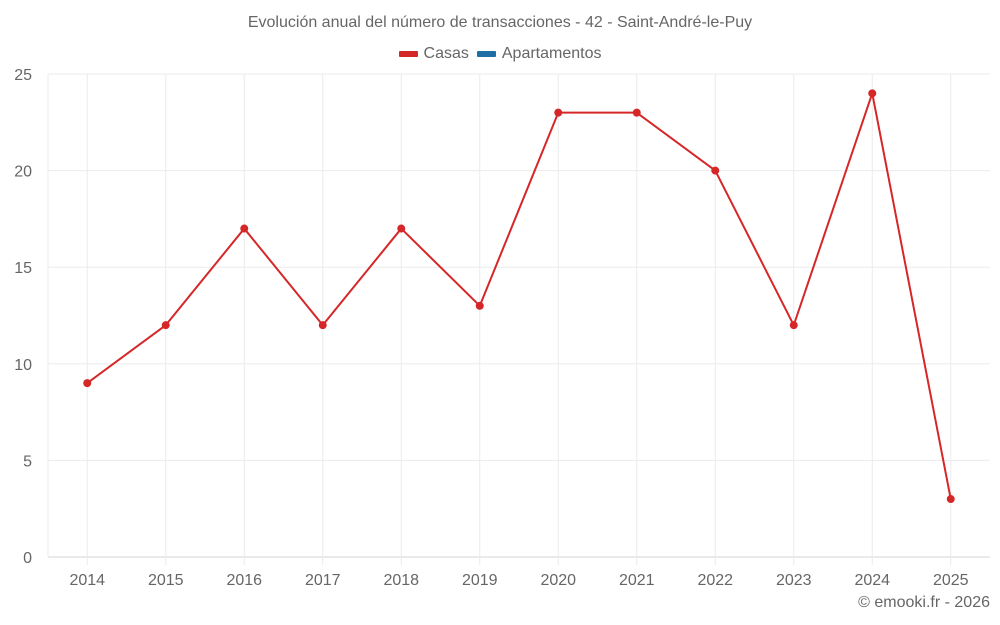  What do you see at coordinates (23, 75) in the screenshot?
I see `y-tick-label: 25` at bounding box center [23, 75].